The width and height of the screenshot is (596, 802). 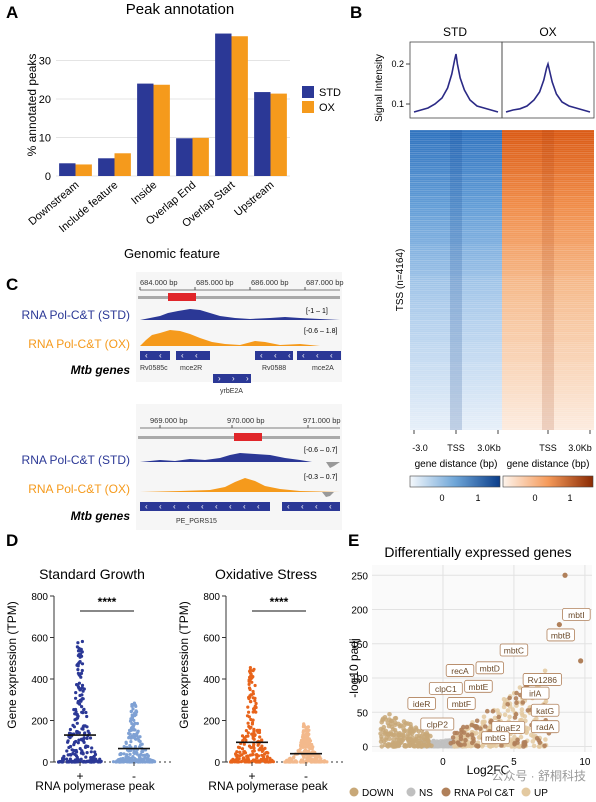 What do you see at coordinates (223, 104) in the screenshot?
I see `bar-std-overlap-start` at bounding box center [223, 104].